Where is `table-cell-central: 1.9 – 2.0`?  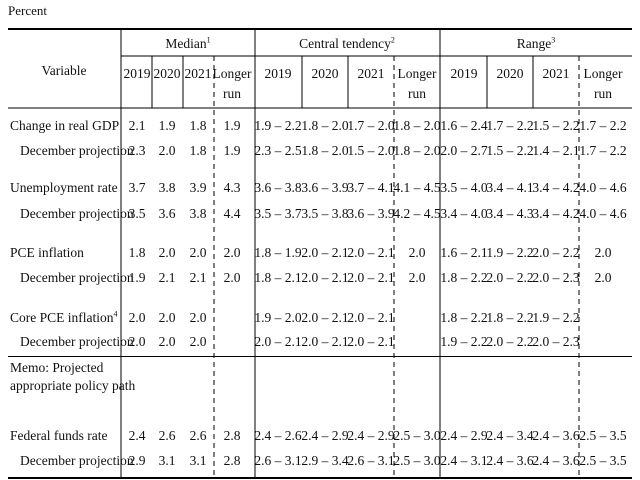
table-cell-central: 1.9 – 2.0 is located at coordinates (278, 317).